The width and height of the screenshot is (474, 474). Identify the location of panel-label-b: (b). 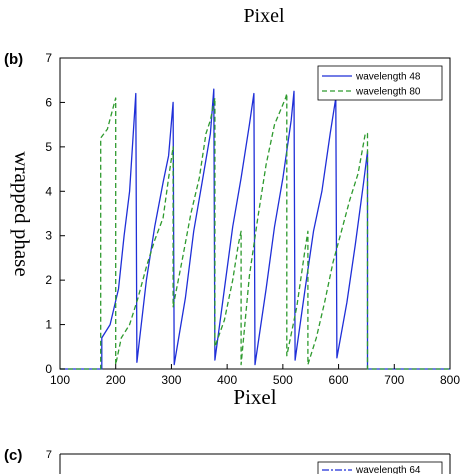
(13, 59).